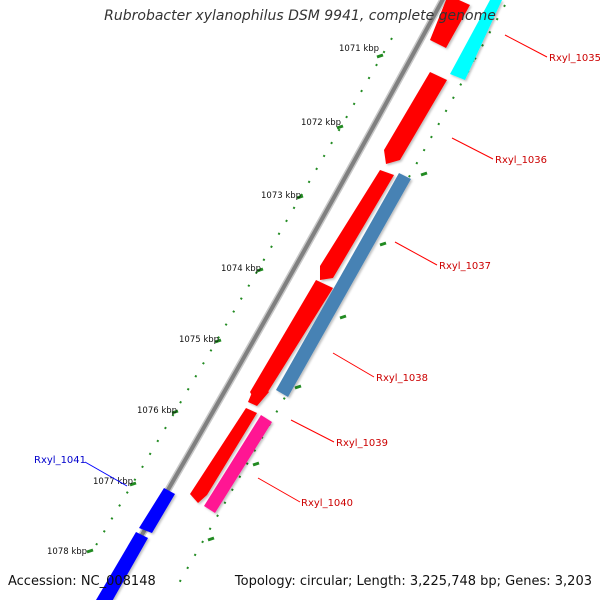 The image size is (600, 600). I want to click on gene-label-rxyl-1040: Rxyl_1040, so click(327, 503).